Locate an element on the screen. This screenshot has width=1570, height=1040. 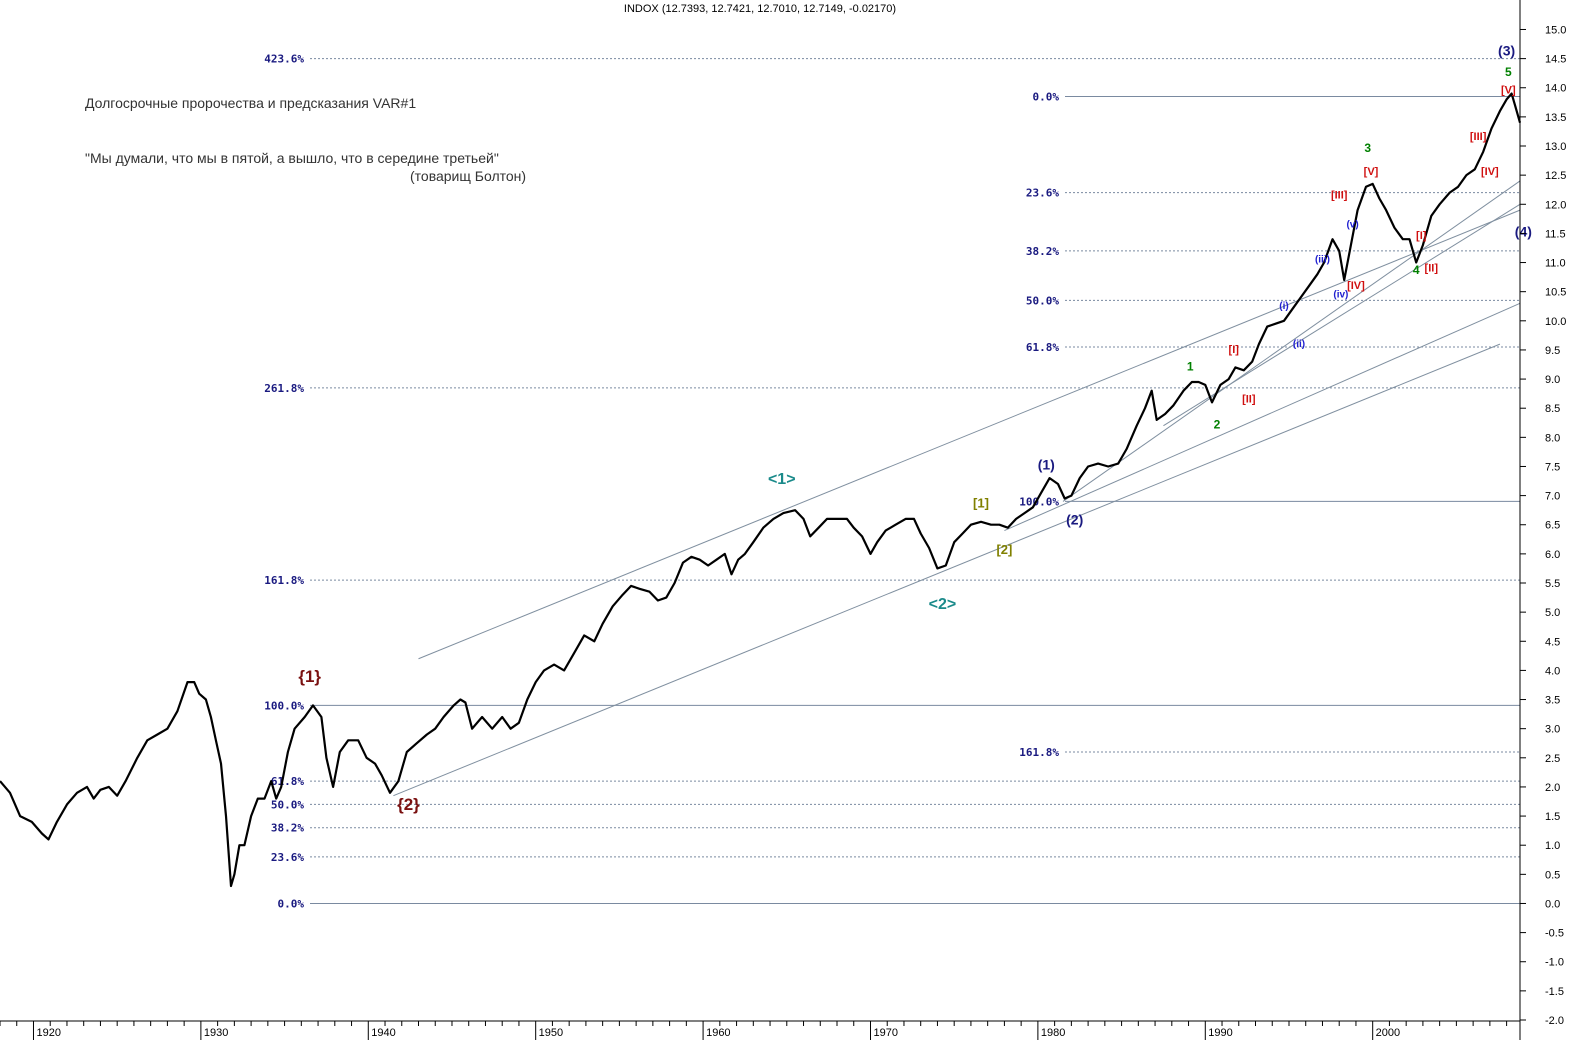
y-tick-label-27: 1.5 is located at coordinates (1552, 817).